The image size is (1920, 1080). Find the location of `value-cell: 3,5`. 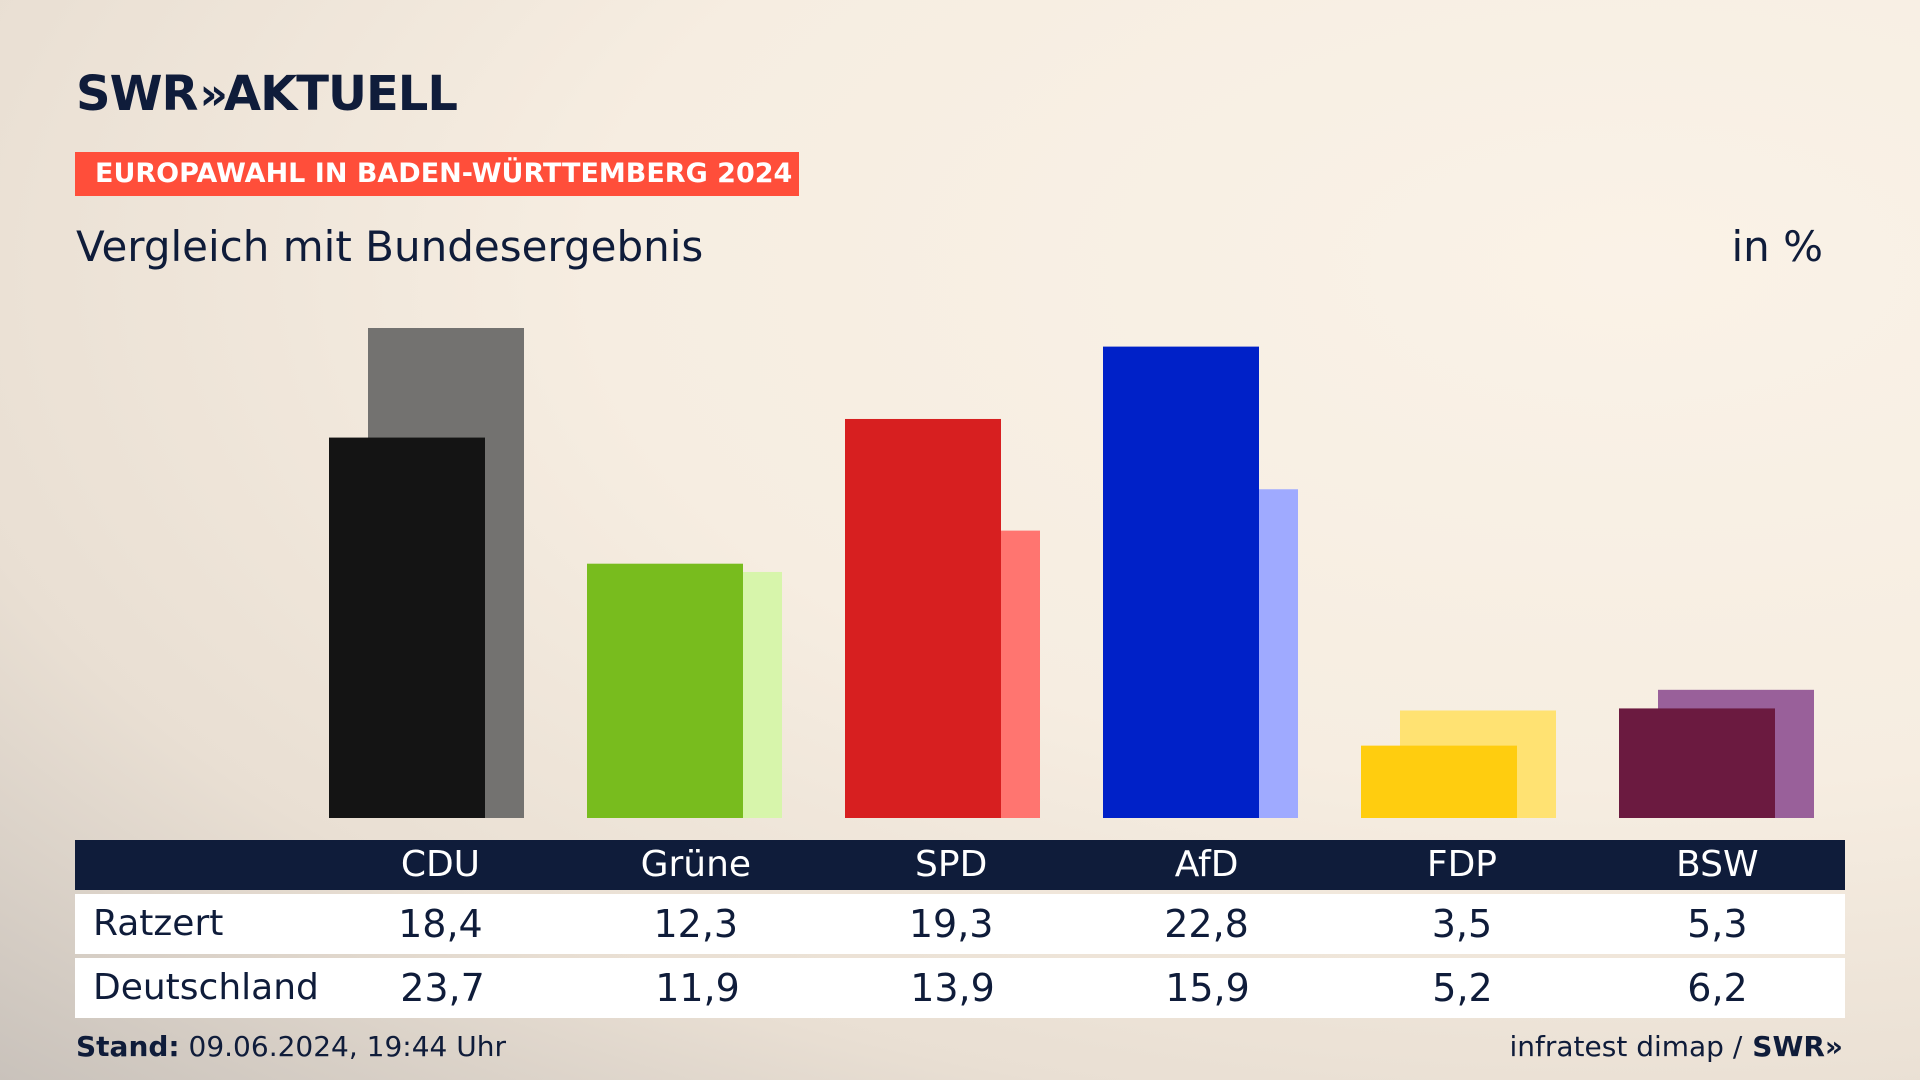

value-cell: 3,5 is located at coordinates (1462, 924).